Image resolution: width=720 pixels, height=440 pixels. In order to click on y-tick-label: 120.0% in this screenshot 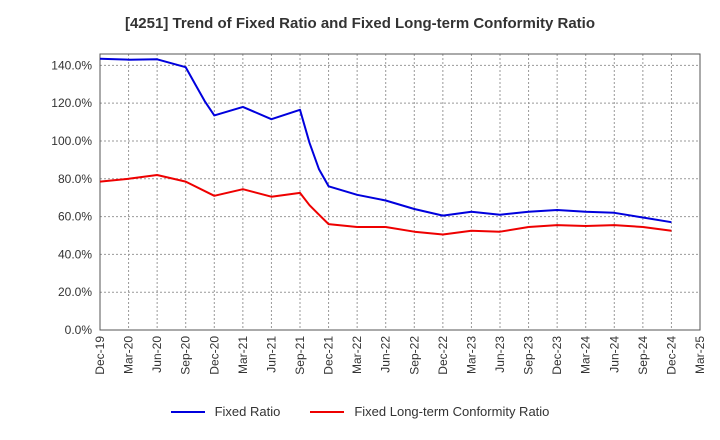, I will do `click(71, 103)`.